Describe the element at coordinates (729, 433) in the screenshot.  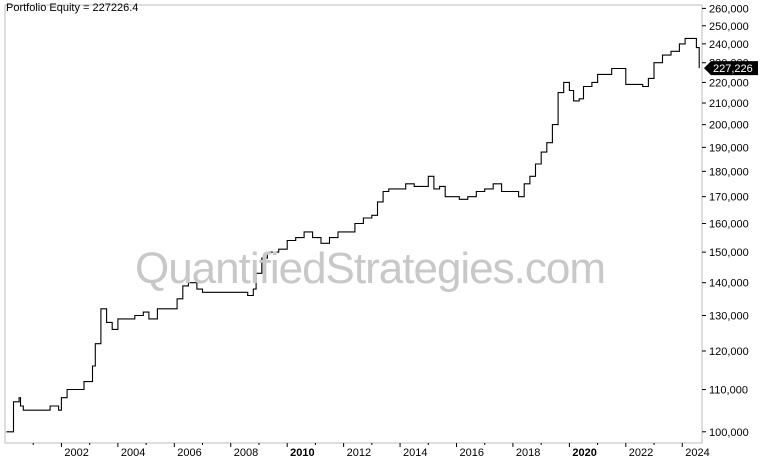
I see `y-tick-label: 100,000` at that location.